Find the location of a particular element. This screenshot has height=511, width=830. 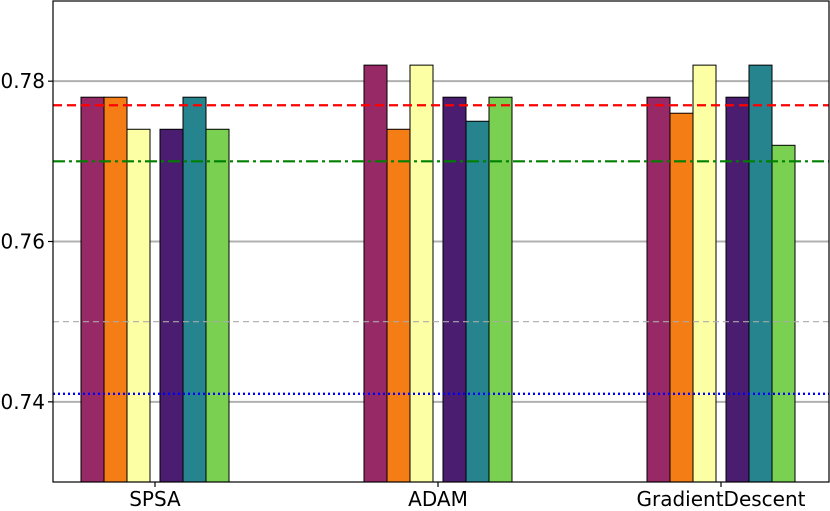

x-tick-label: SPSA is located at coordinates (155, 499).